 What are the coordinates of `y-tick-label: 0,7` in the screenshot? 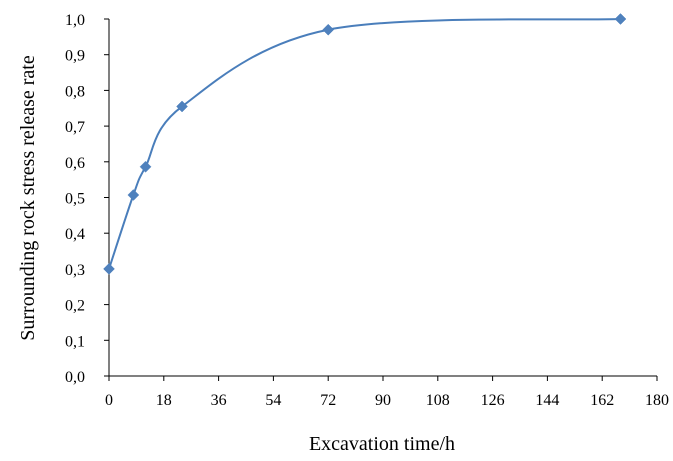 It's located at (75, 127).